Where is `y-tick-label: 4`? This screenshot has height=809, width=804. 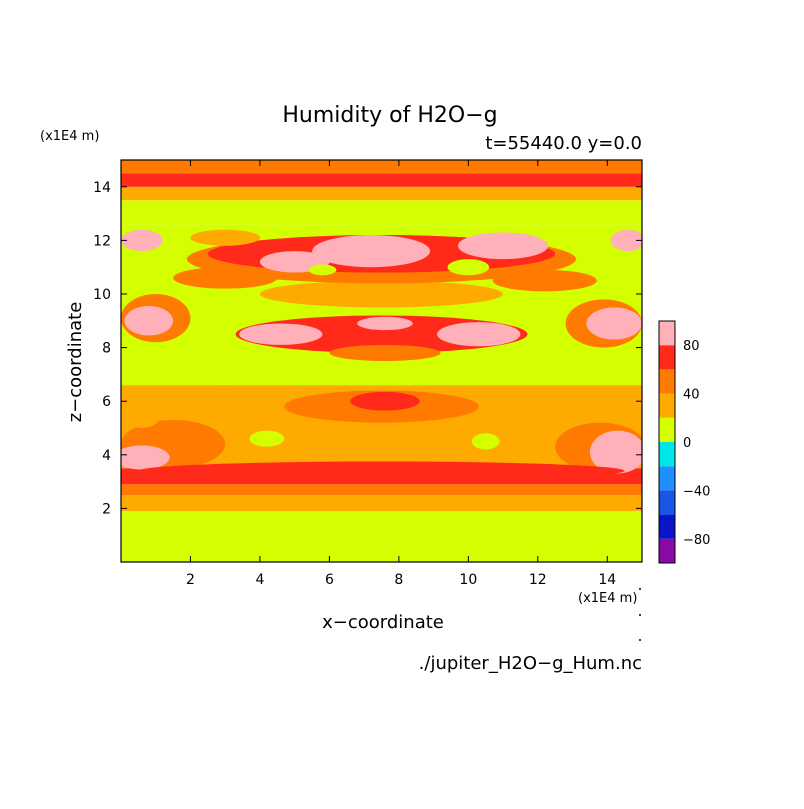
y-tick-label: 4 is located at coordinates (106, 456).